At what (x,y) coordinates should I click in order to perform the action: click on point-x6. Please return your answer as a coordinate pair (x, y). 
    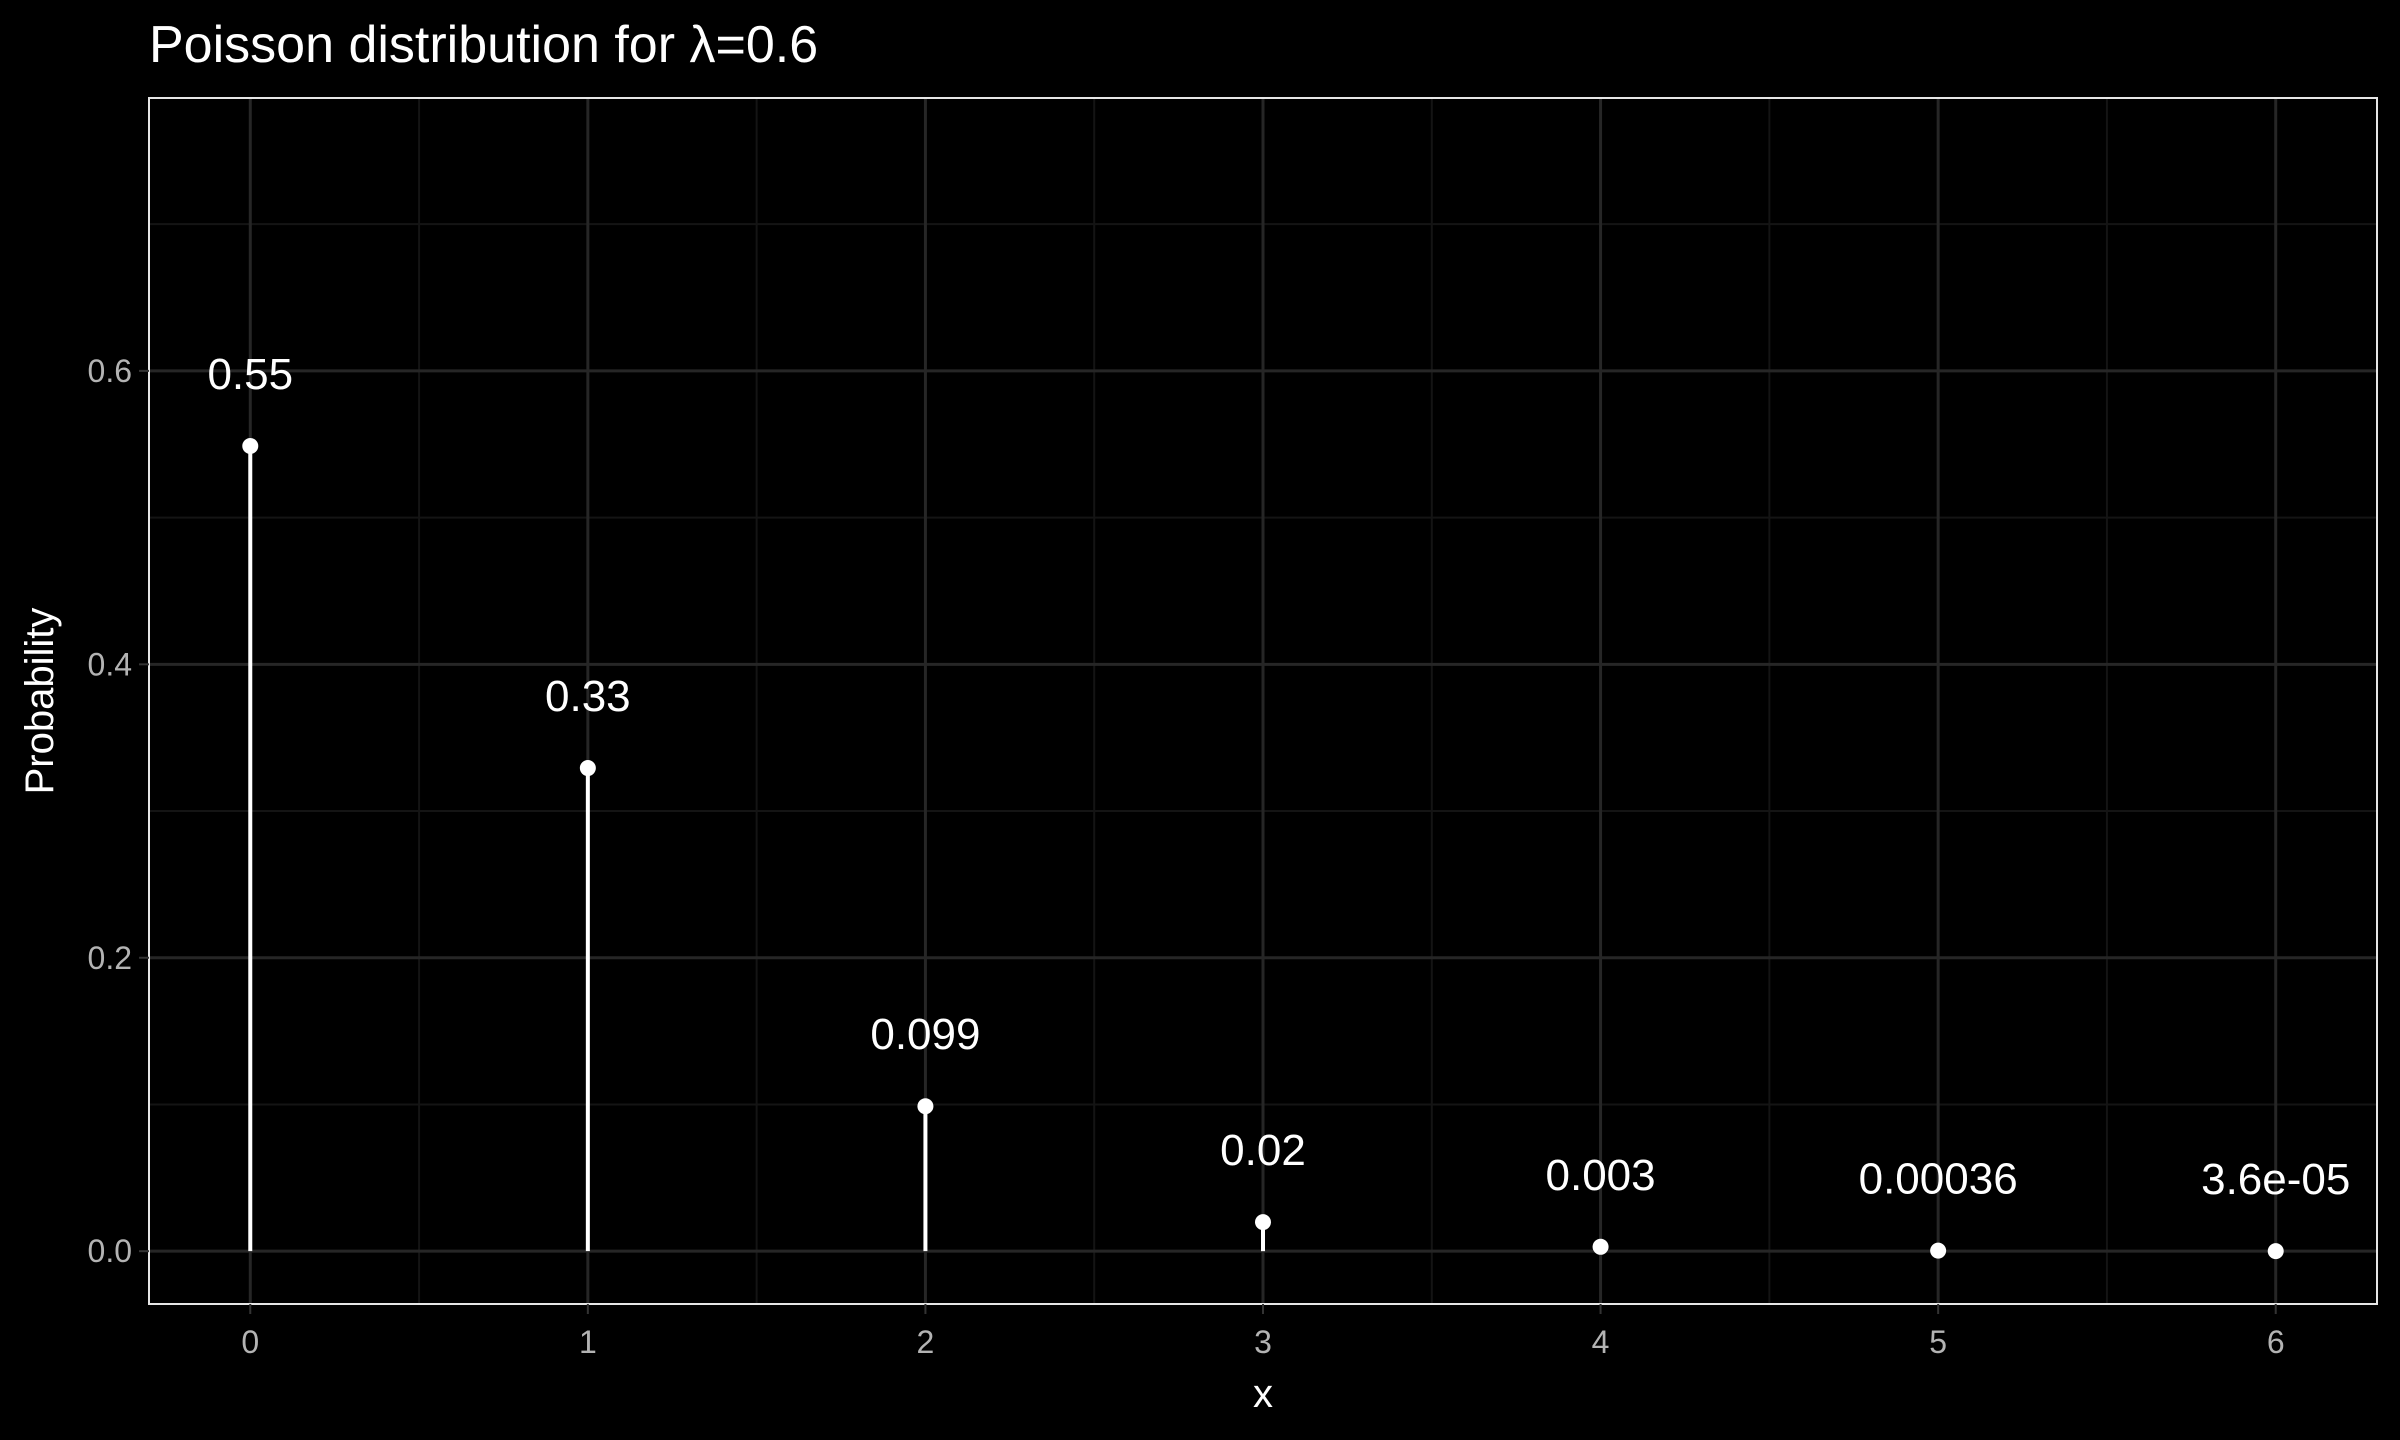
    Looking at the image, I should click on (2275, 1251).